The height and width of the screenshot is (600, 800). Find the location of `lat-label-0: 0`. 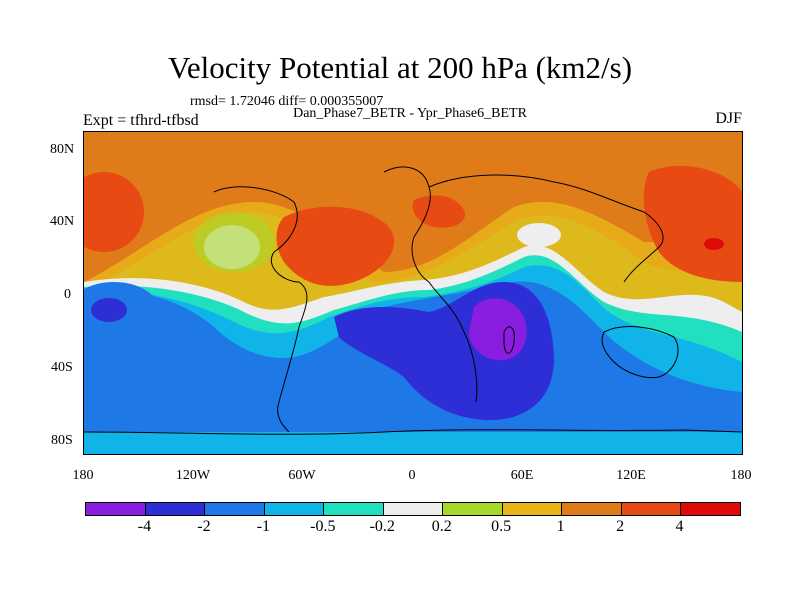

lat-label-0: 0 is located at coordinates (67, 294).